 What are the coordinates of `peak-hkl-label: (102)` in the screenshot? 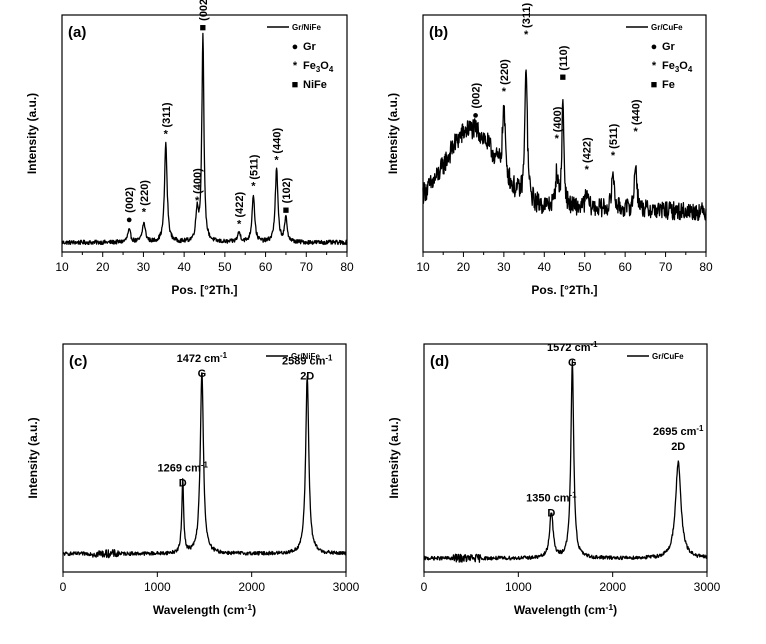 It's located at (287, 190).